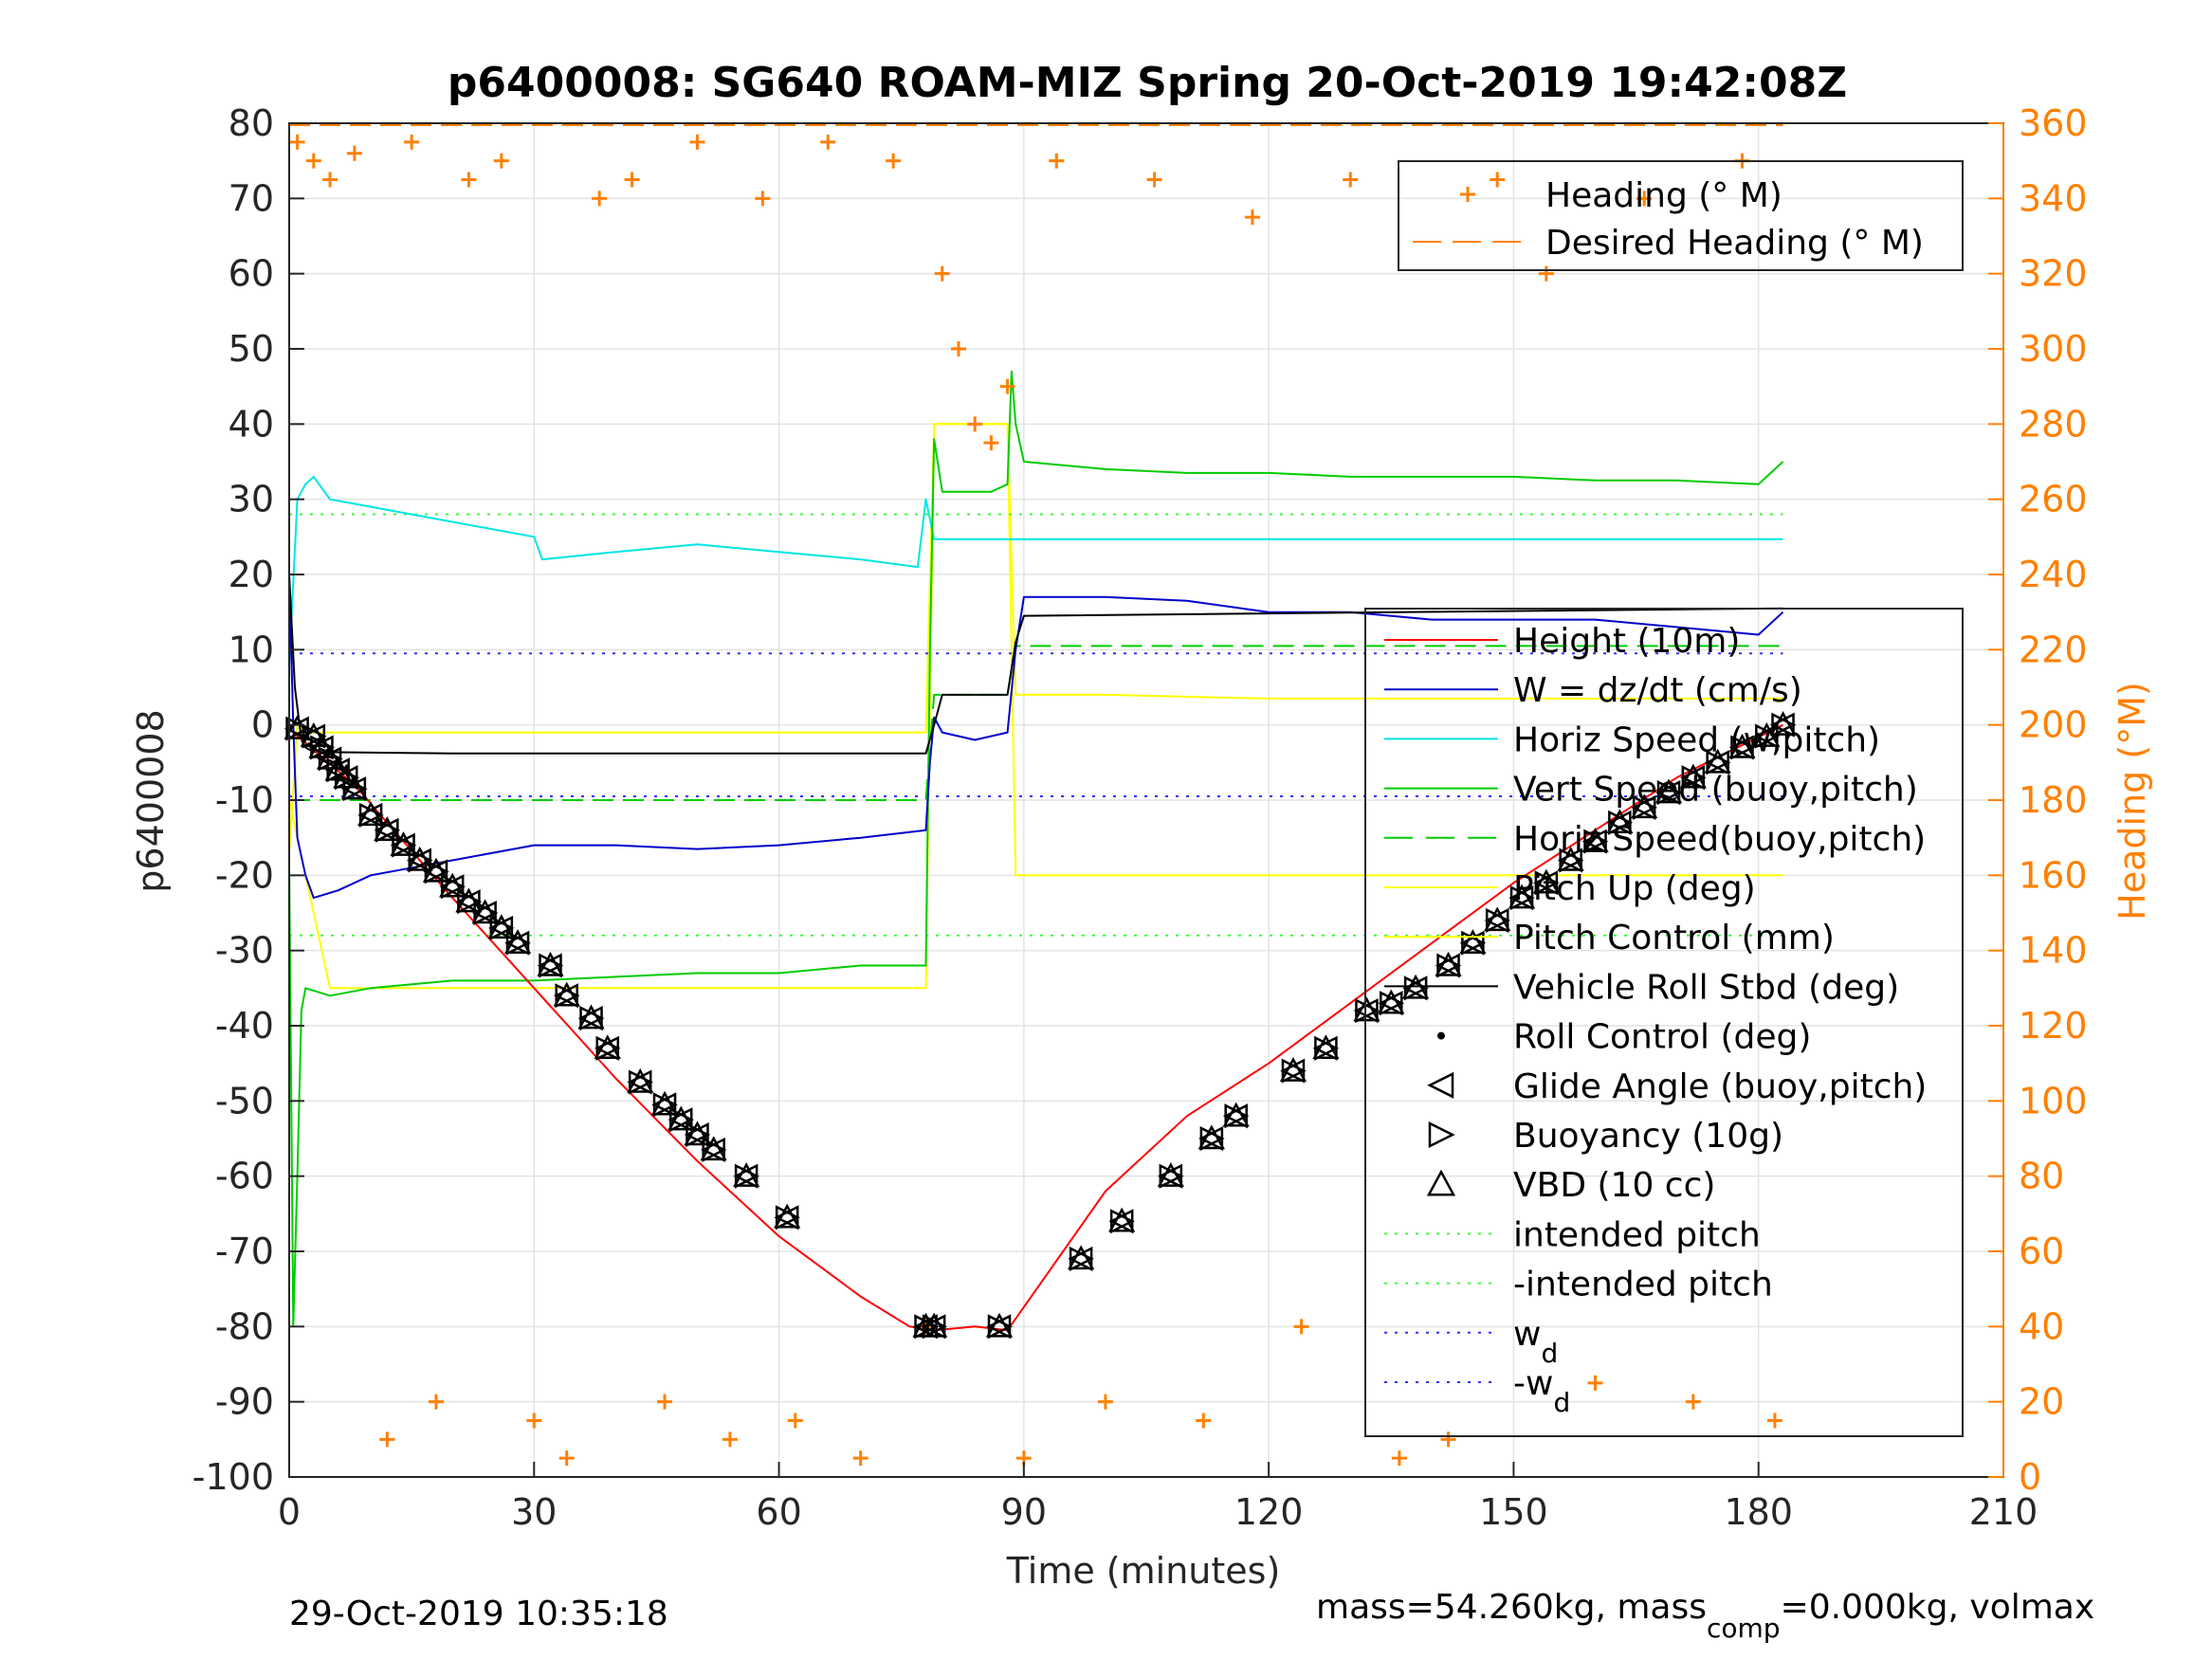  Describe the element at coordinates (1674, 938) in the screenshot. I see `legend-item-label: Pitch Control (mm)` at that location.